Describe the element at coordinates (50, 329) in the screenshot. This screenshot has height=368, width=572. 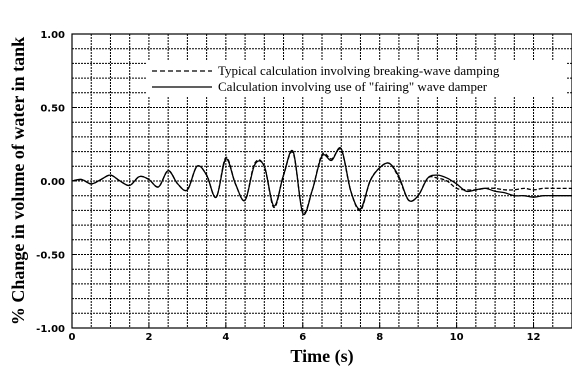
I see `y-tick-label: -1.00` at that location.